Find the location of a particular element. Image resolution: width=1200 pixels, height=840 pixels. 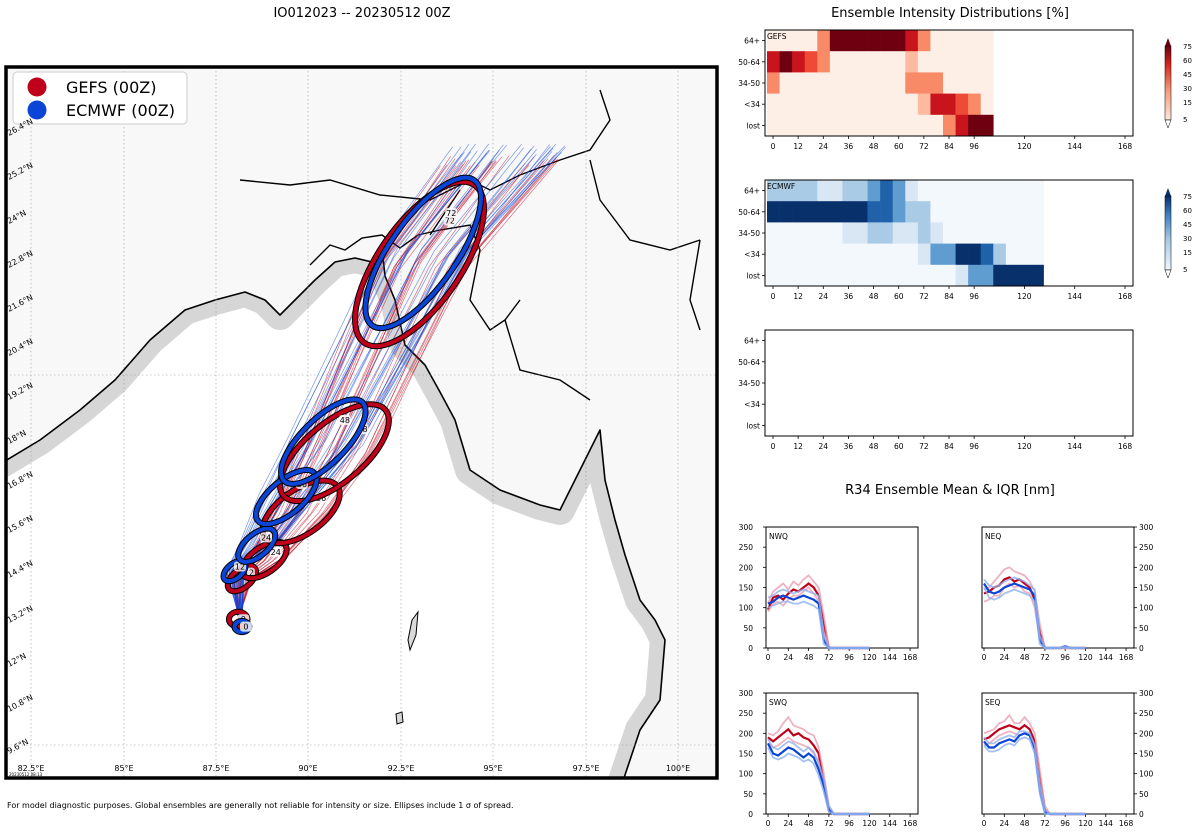

r34-title: R34 Ensemble Mean & IQR [nm] is located at coordinates (950, 490).